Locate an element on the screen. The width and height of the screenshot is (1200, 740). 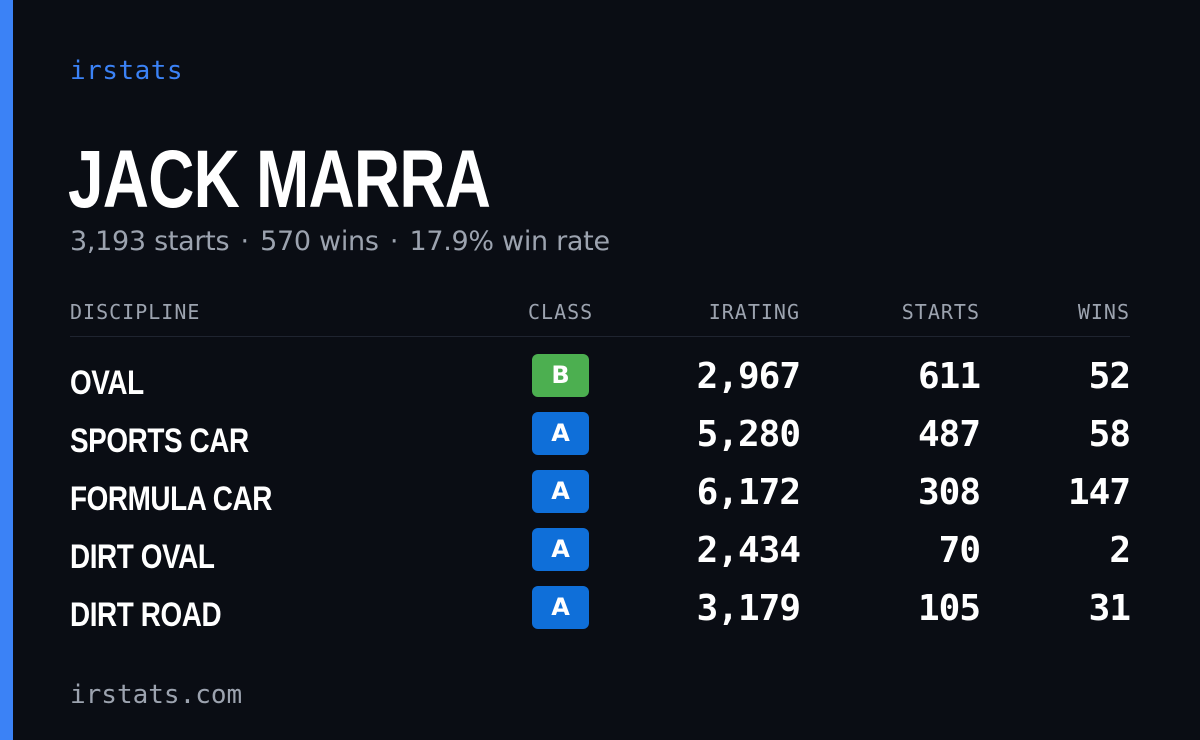
header-wins: WINS is located at coordinates (1103, 312).